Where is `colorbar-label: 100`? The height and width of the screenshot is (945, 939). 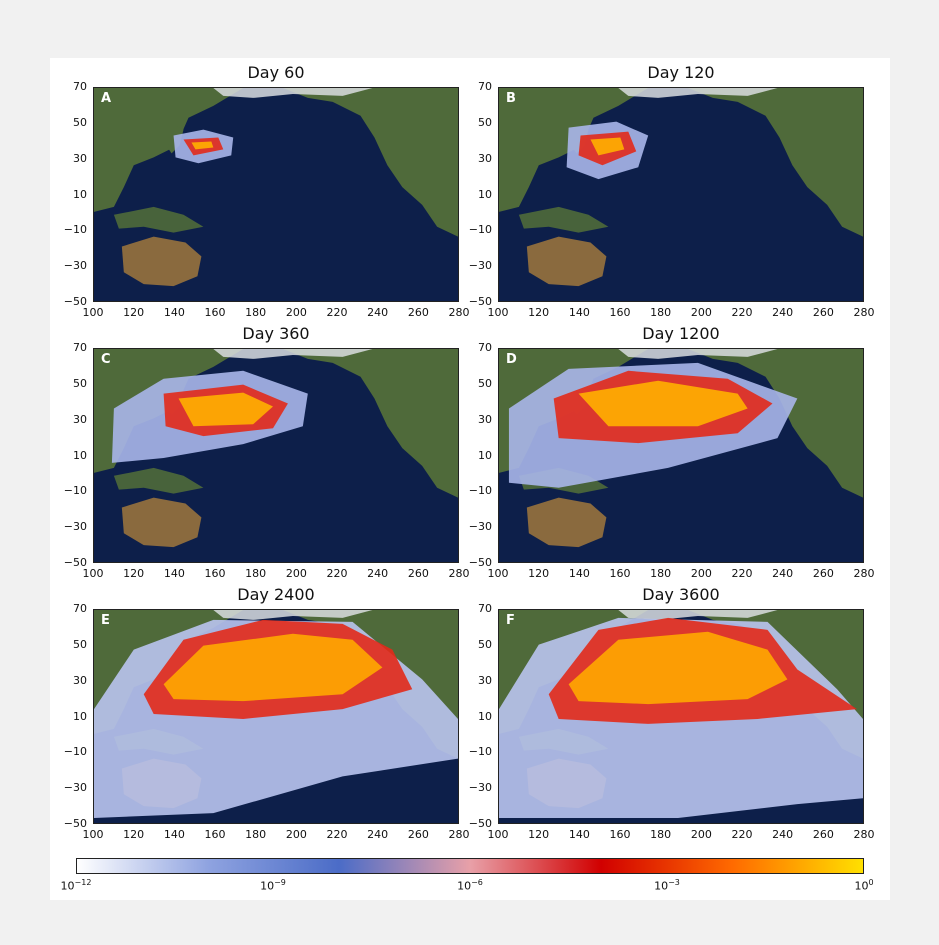 colorbar-label: 100 is located at coordinates (864, 885).